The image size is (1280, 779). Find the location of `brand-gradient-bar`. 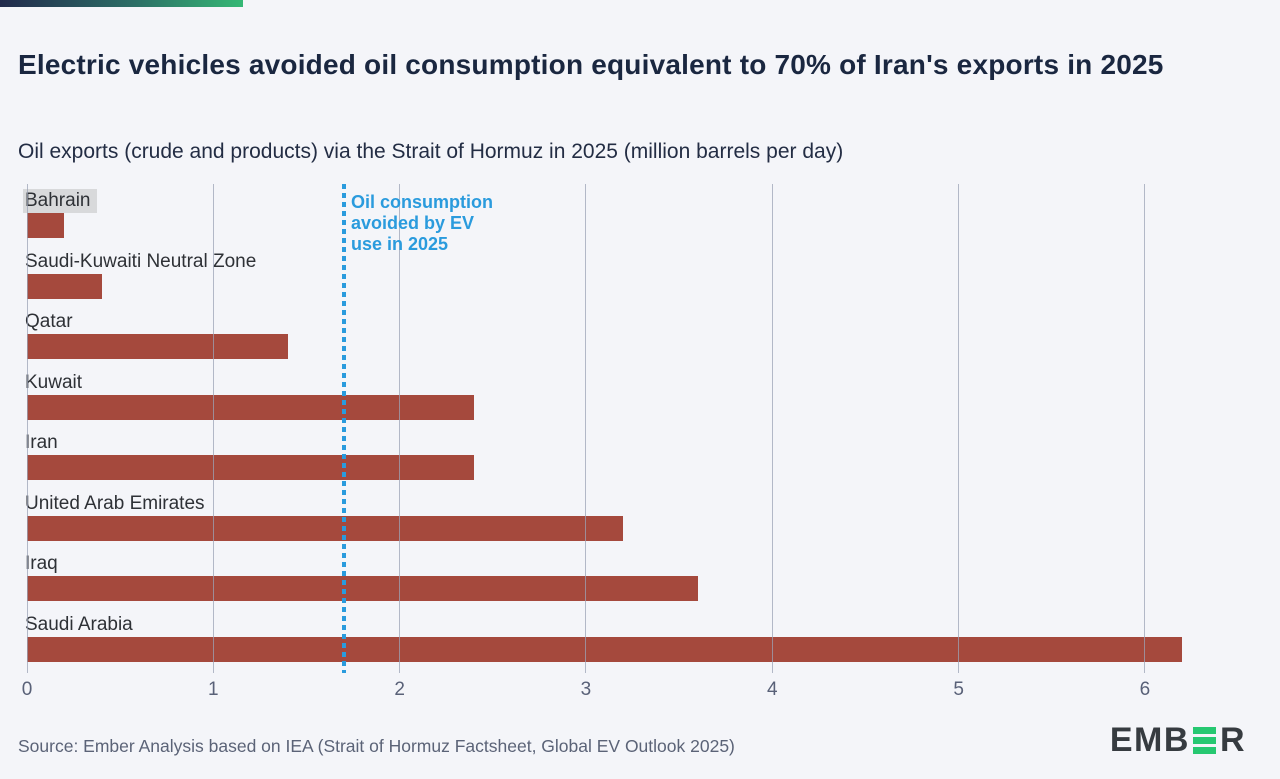

brand-gradient-bar is located at coordinates (121, 3).